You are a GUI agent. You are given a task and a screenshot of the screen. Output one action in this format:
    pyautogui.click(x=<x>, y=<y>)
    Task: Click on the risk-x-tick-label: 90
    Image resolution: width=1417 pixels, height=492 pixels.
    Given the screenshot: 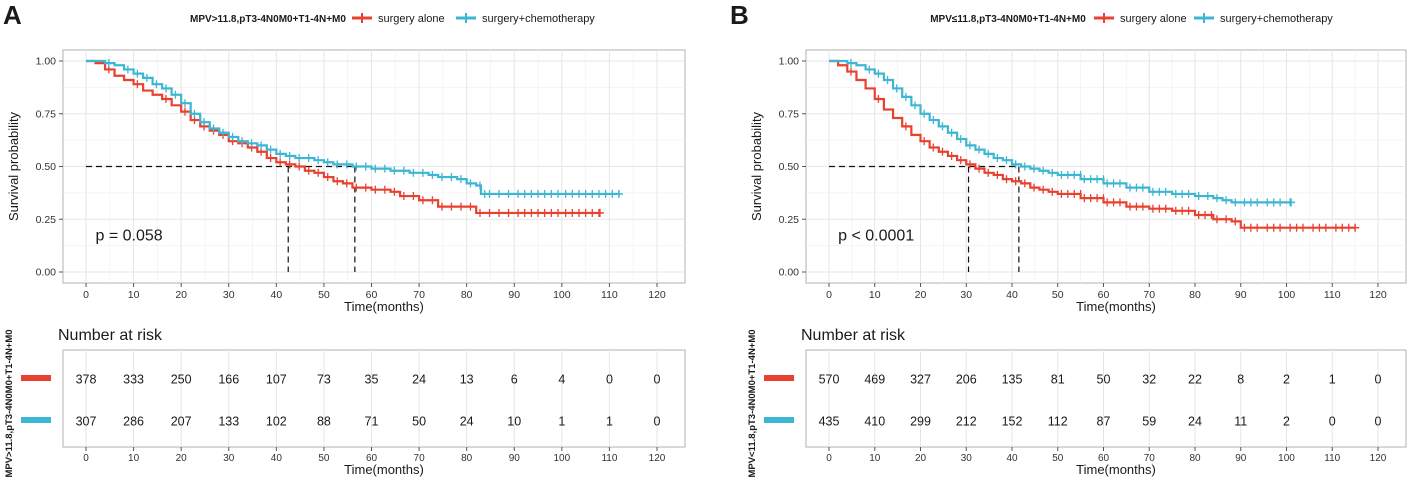 What is the action you would take?
    pyautogui.click(x=515, y=458)
    